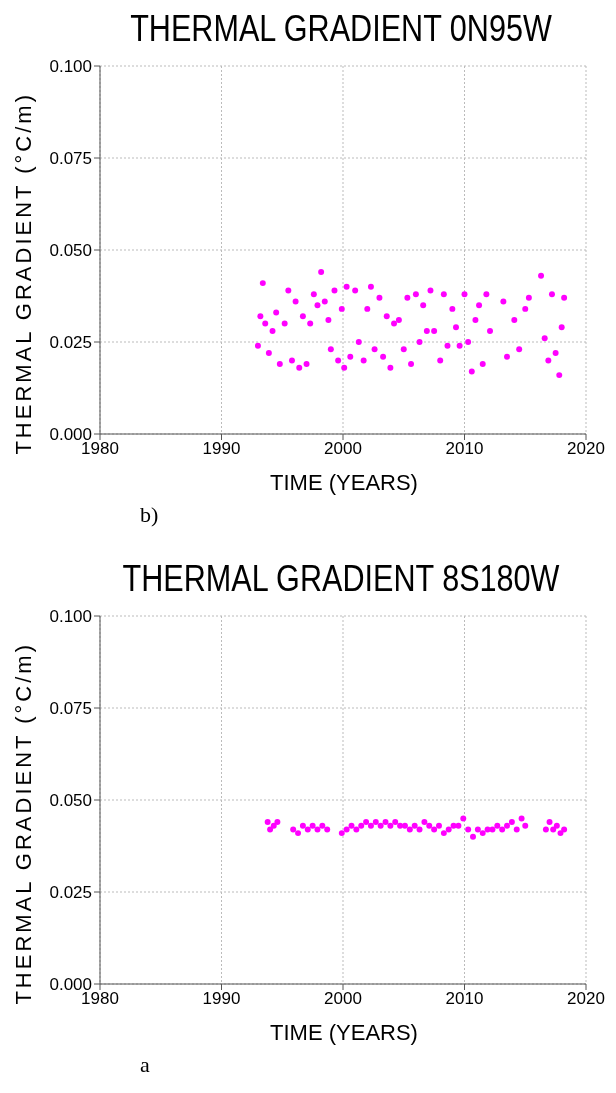 This screenshot has width=616, height=1093. What do you see at coordinates (341, 579) in the screenshot?
I see `chart-title: THERMAL GRADIENT 8S180W` at bounding box center [341, 579].